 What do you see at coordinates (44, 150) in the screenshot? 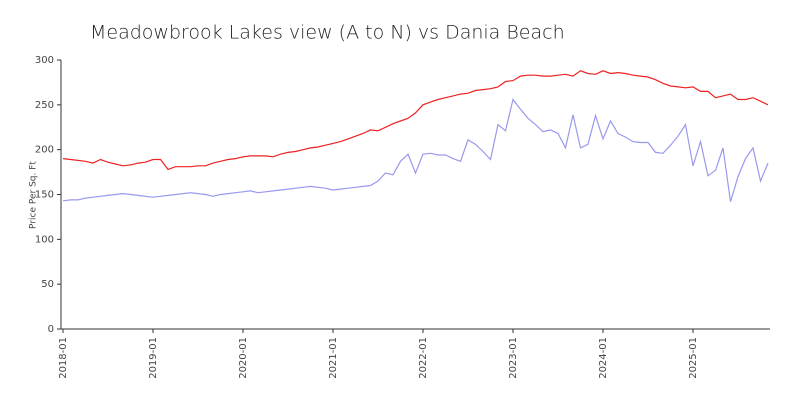
I see `y-tick-label: 200` at bounding box center [44, 150].